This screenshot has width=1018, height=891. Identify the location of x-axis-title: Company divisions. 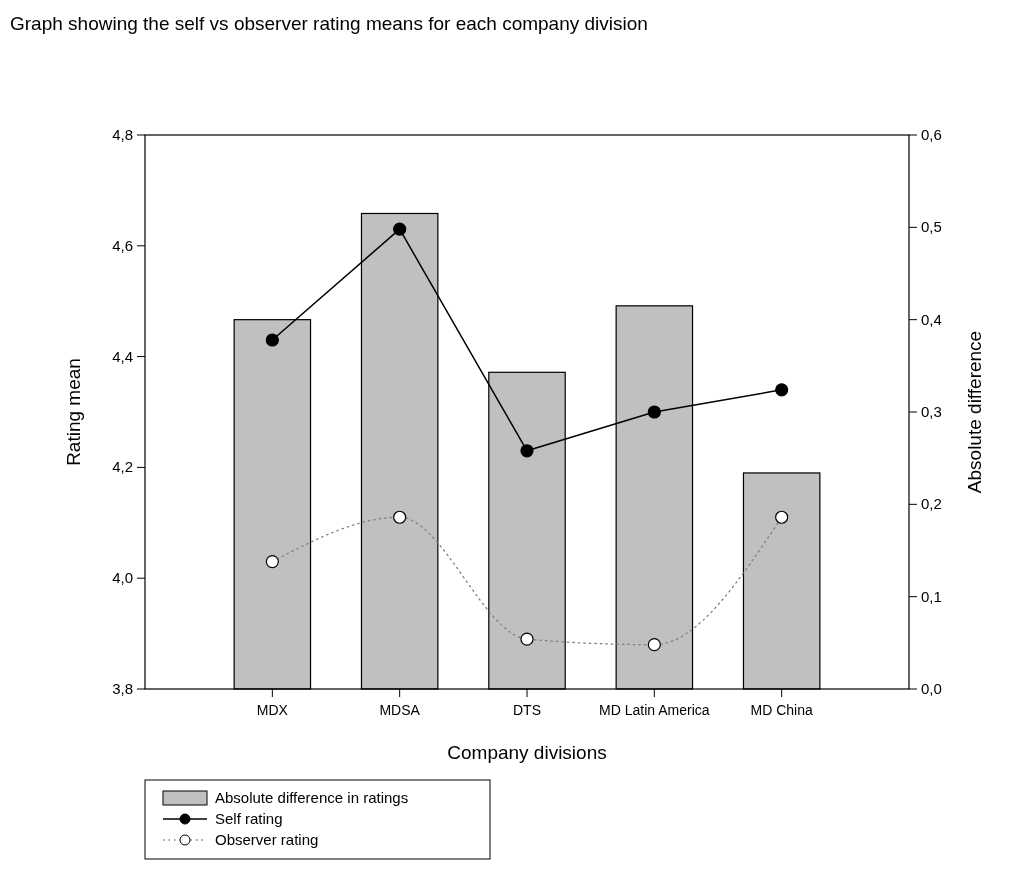
(527, 752).